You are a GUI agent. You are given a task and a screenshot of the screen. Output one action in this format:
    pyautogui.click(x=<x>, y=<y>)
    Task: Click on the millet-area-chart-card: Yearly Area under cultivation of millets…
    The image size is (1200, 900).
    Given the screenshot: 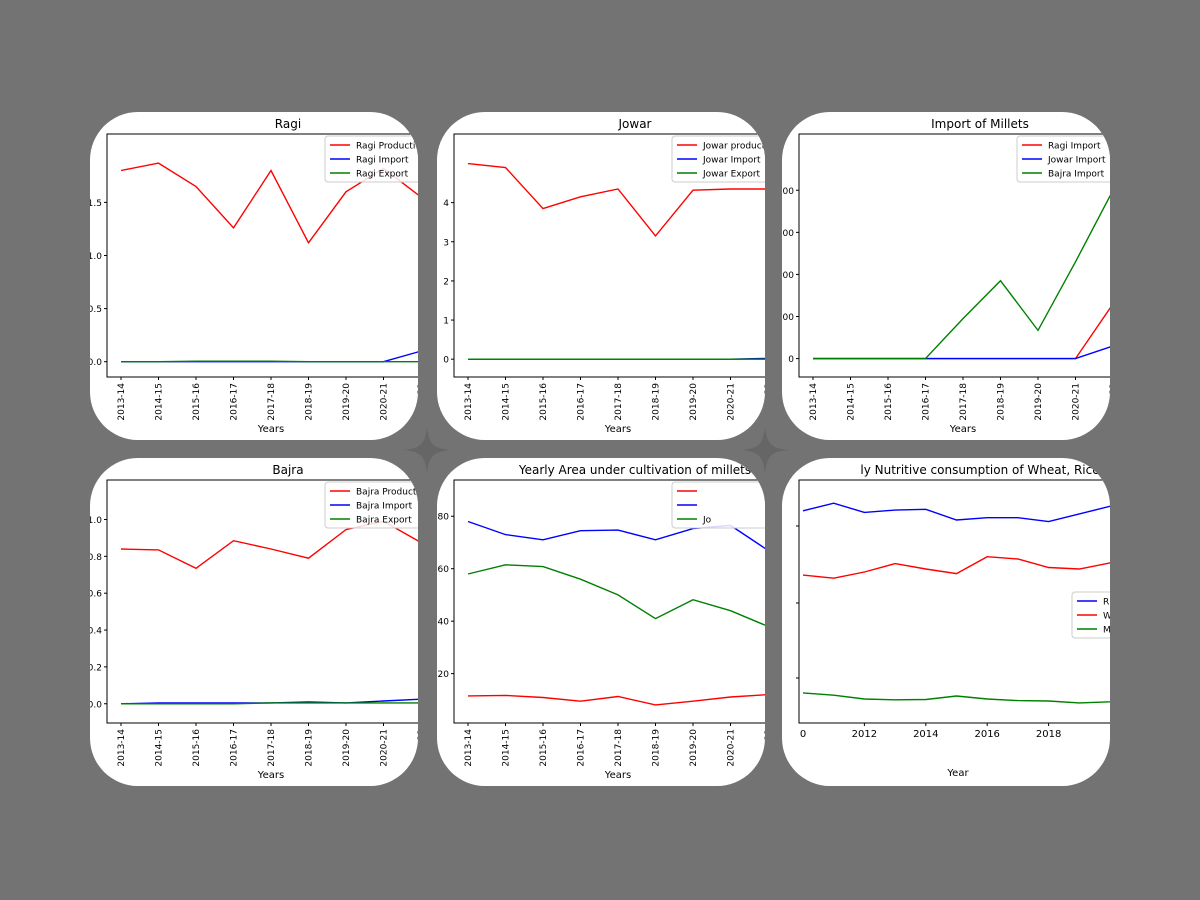 What is the action you would take?
    pyautogui.click(x=601, y=622)
    